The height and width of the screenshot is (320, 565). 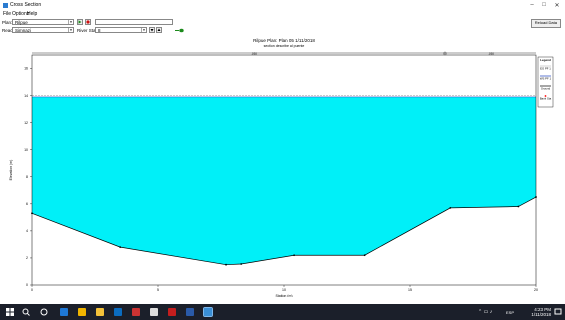 What do you see at coordinates (544, 5) in the screenshot?
I see `maximize-button: □` at bounding box center [544, 5].